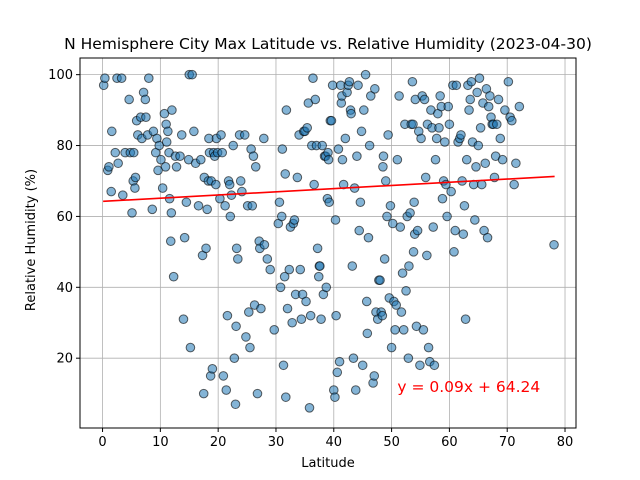 This screenshot has height=480, width=640. What do you see at coordinates (276, 442) in the screenshot?
I see `x-tick-label-3: 30` at bounding box center [276, 442].